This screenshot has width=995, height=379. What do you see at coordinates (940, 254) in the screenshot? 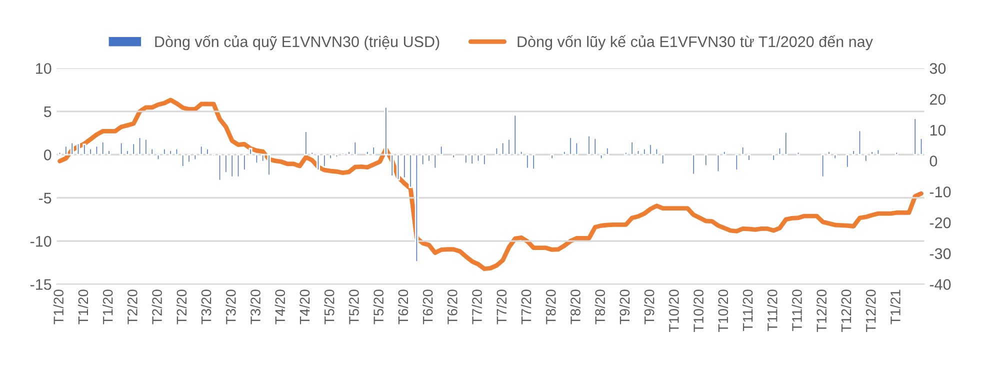
I see `y2-tick-label: -30` at bounding box center [940, 254].